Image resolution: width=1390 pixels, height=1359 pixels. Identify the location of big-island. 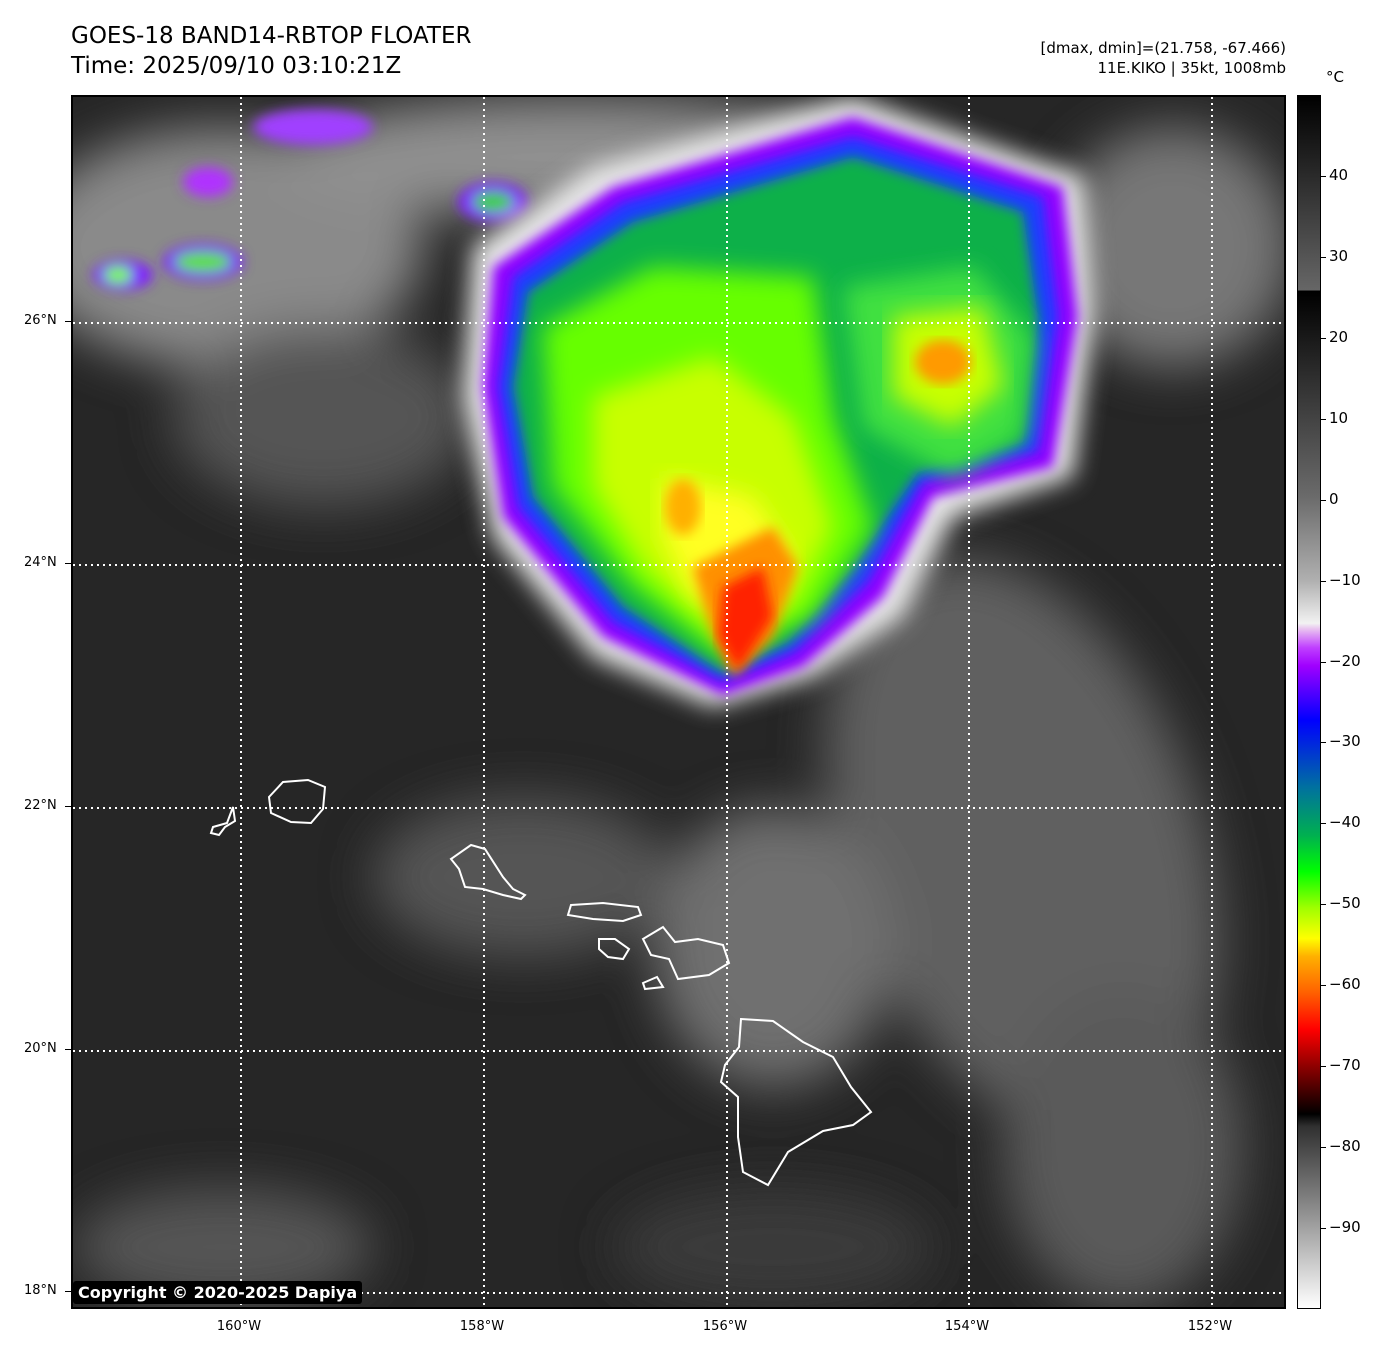
(796, 1102).